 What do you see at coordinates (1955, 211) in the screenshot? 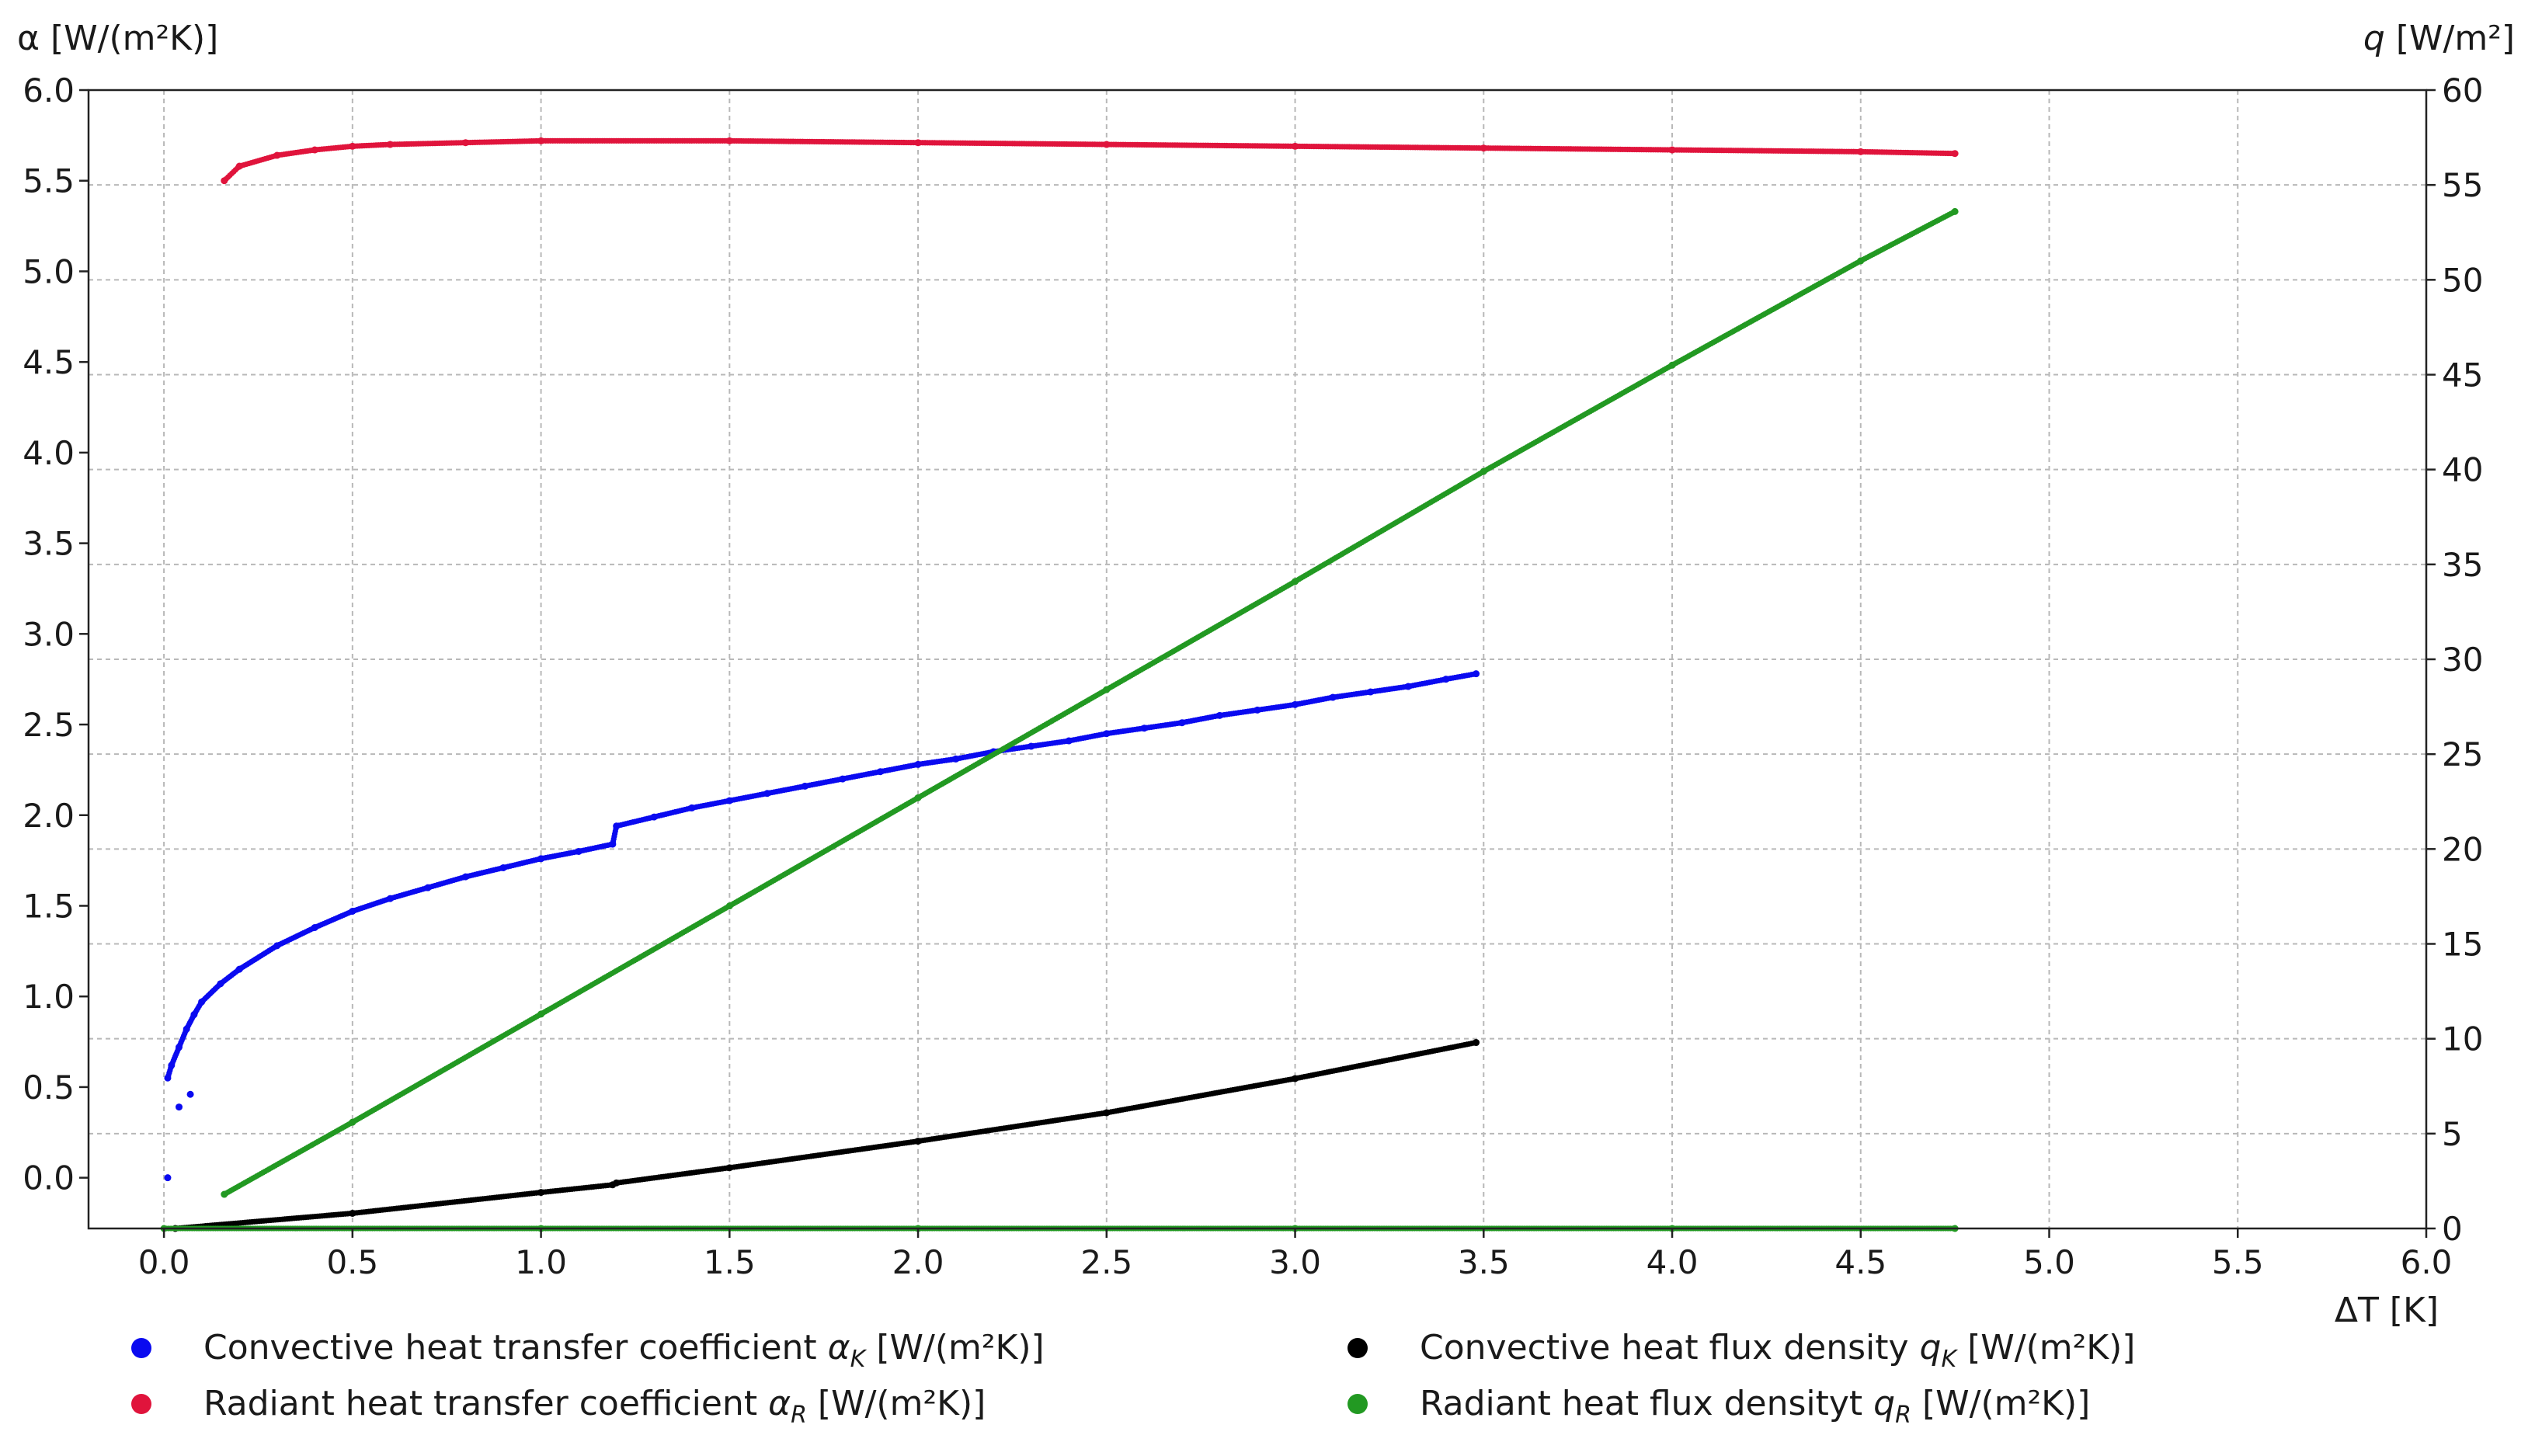
I see `data-point-q_r` at bounding box center [1955, 211].